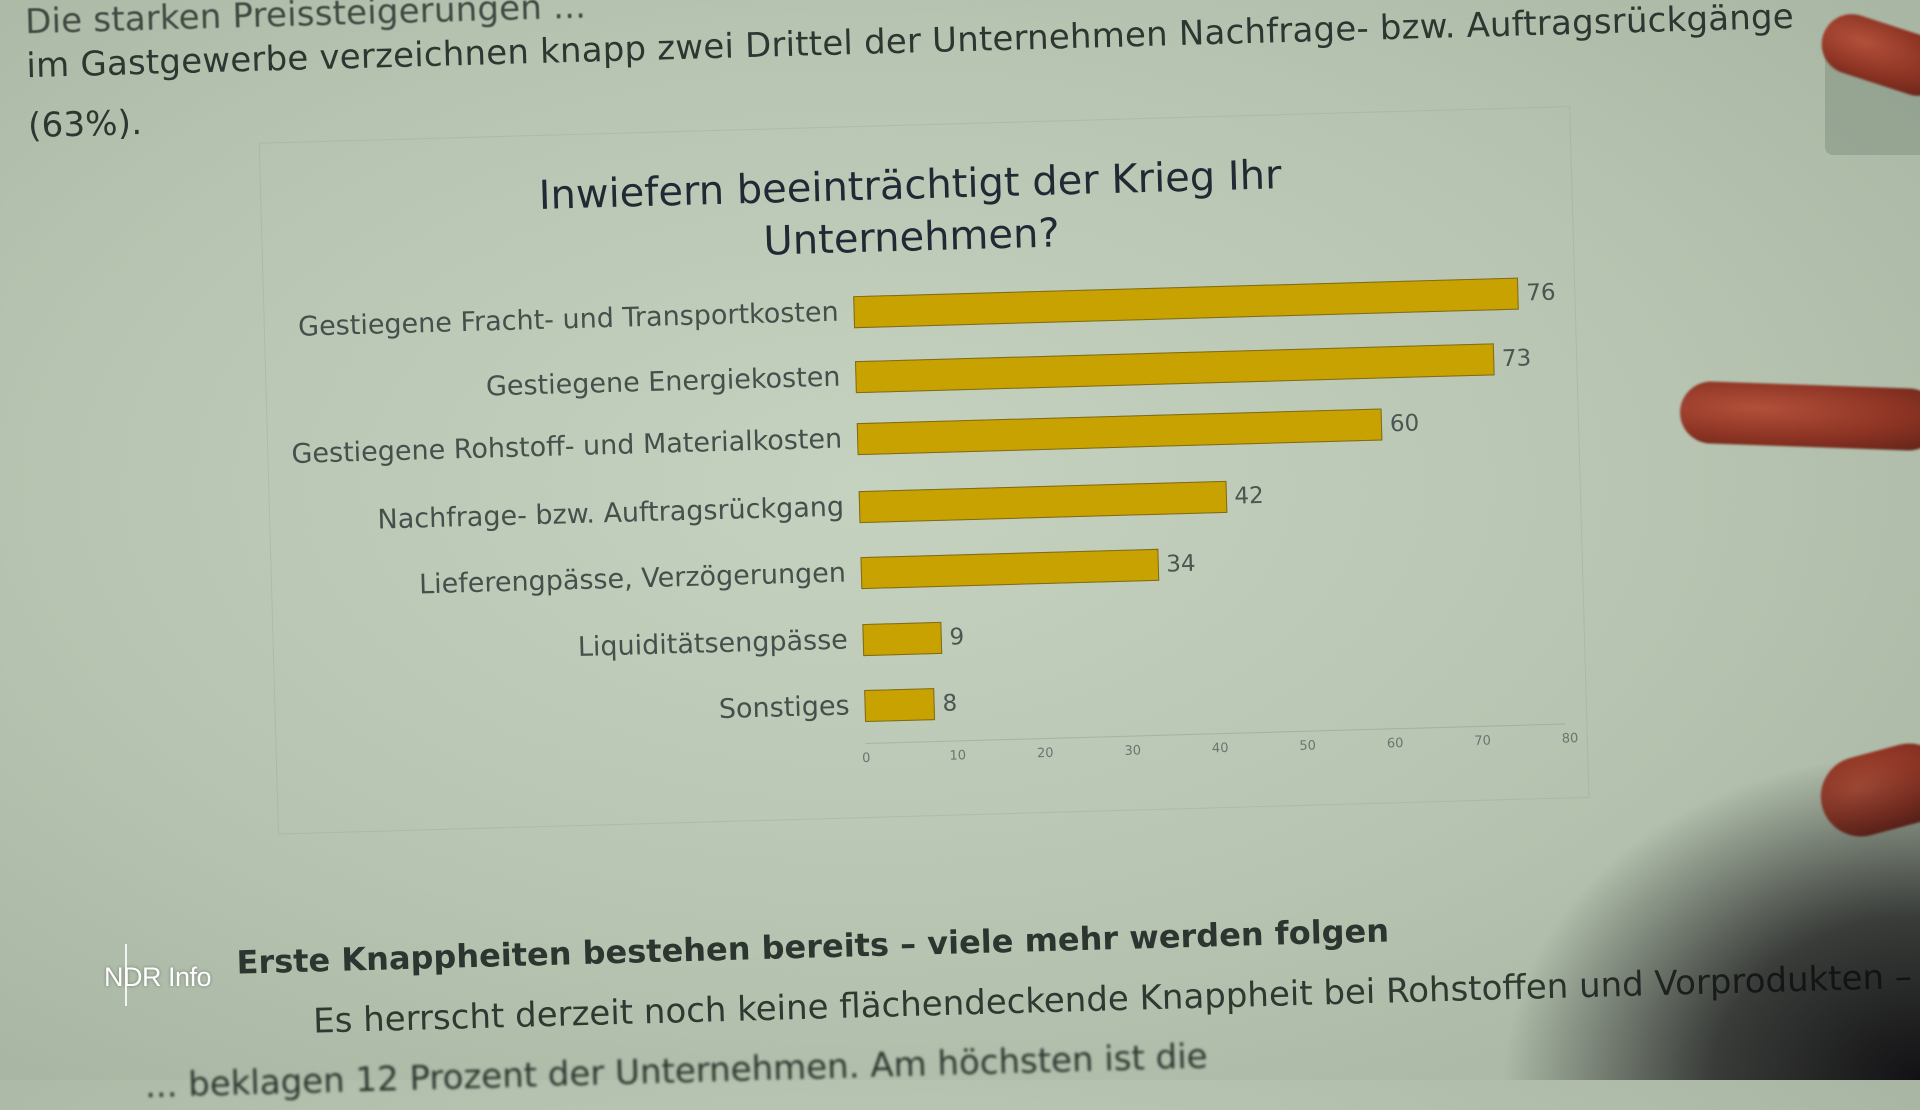 This screenshot has width=1920, height=1110. What do you see at coordinates (1710, 915) in the screenshot?
I see `hand-shadow` at bounding box center [1710, 915].